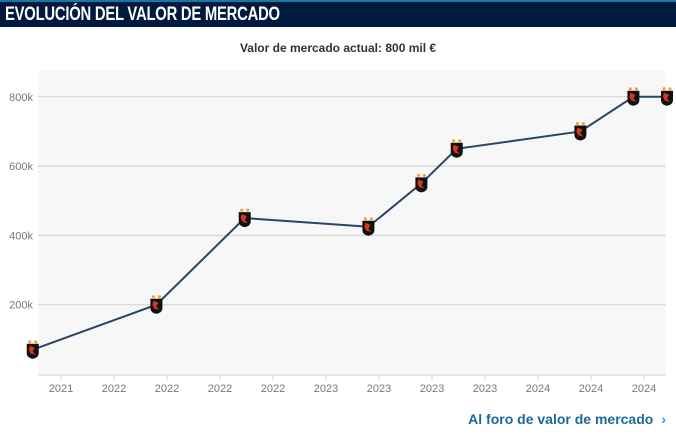 Image resolution: width=676 pixels, height=437 pixels. What do you see at coordinates (21, 167) in the screenshot?
I see `y-tick-label: 600k` at bounding box center [21, 167].